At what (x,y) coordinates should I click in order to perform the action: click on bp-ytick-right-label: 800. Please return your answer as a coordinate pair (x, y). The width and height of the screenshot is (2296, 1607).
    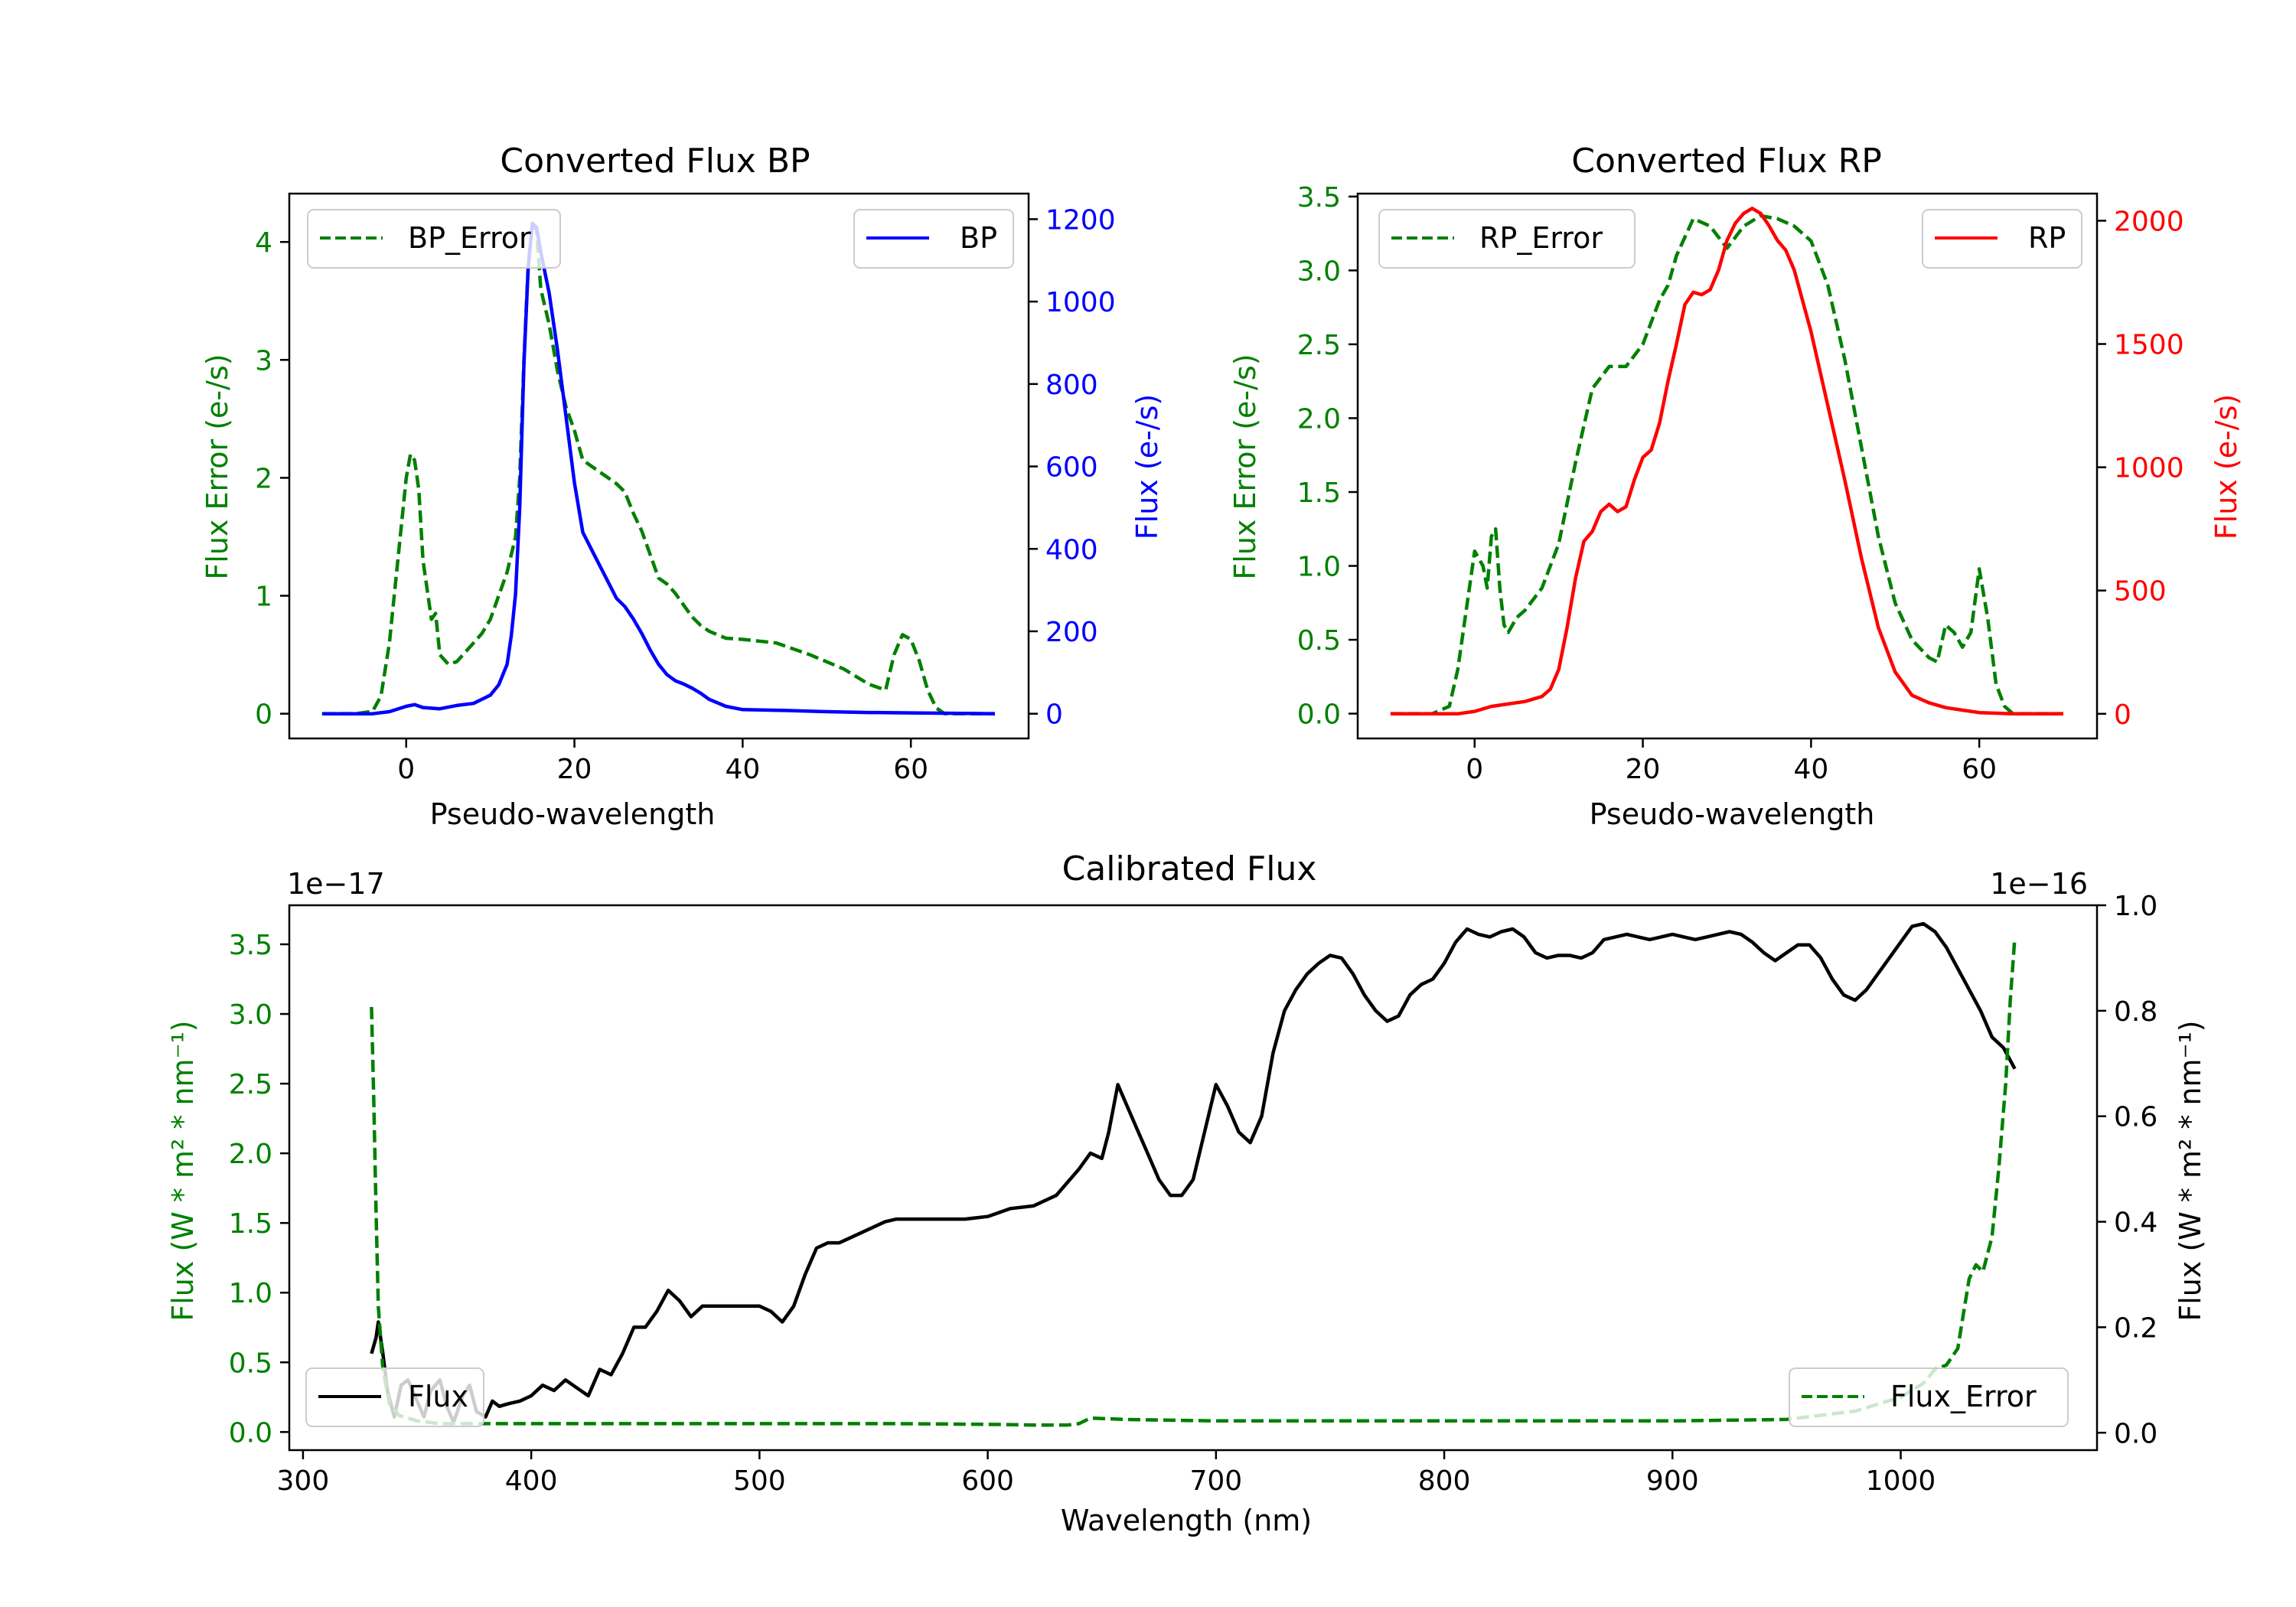
    Looking at the image, I should click on (1071, 385).